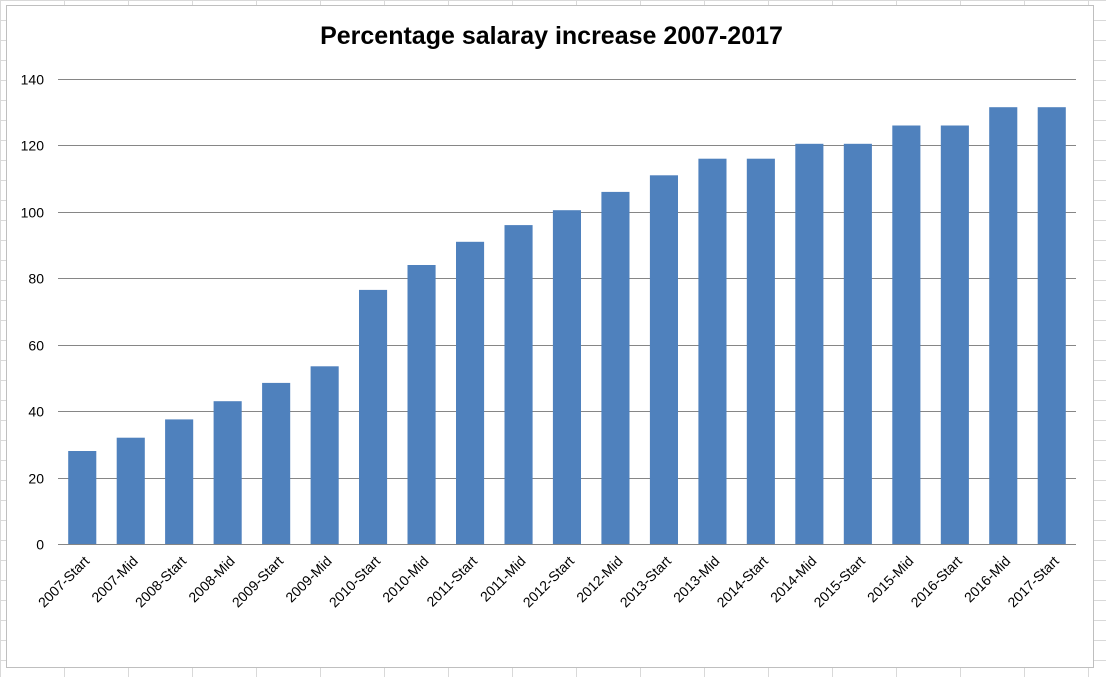 The image size is (1106, 677). Describe the element at coordinates (36, 346) in the screenshot. I see `y-tick-label: 60` at that location.